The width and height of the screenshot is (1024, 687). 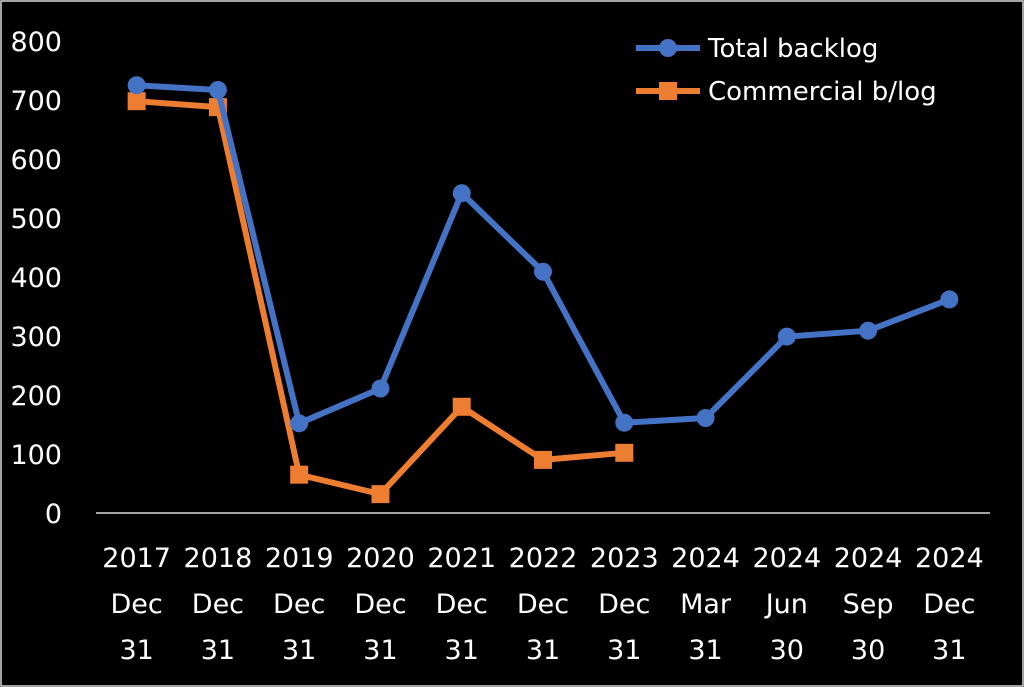 What do you see at coordinates (792, 49) in the screenshot?
I see `legend-label: Total backlog` at bounding box center [792, 49].